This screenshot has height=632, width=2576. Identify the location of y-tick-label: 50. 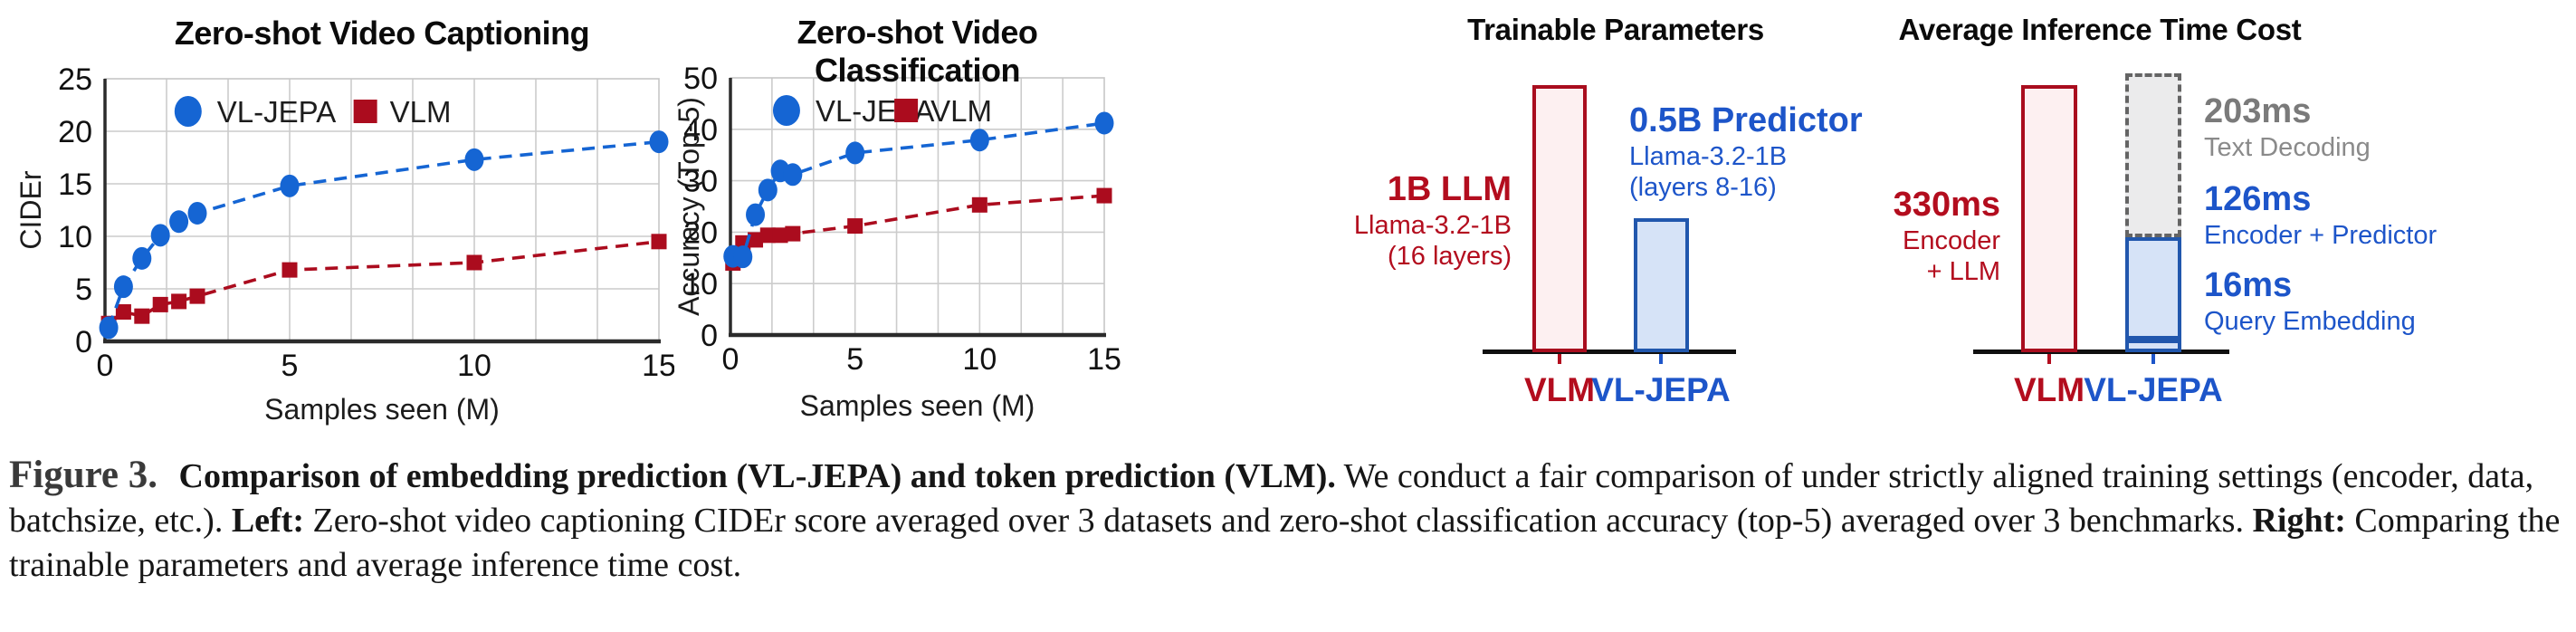
(701, 79).